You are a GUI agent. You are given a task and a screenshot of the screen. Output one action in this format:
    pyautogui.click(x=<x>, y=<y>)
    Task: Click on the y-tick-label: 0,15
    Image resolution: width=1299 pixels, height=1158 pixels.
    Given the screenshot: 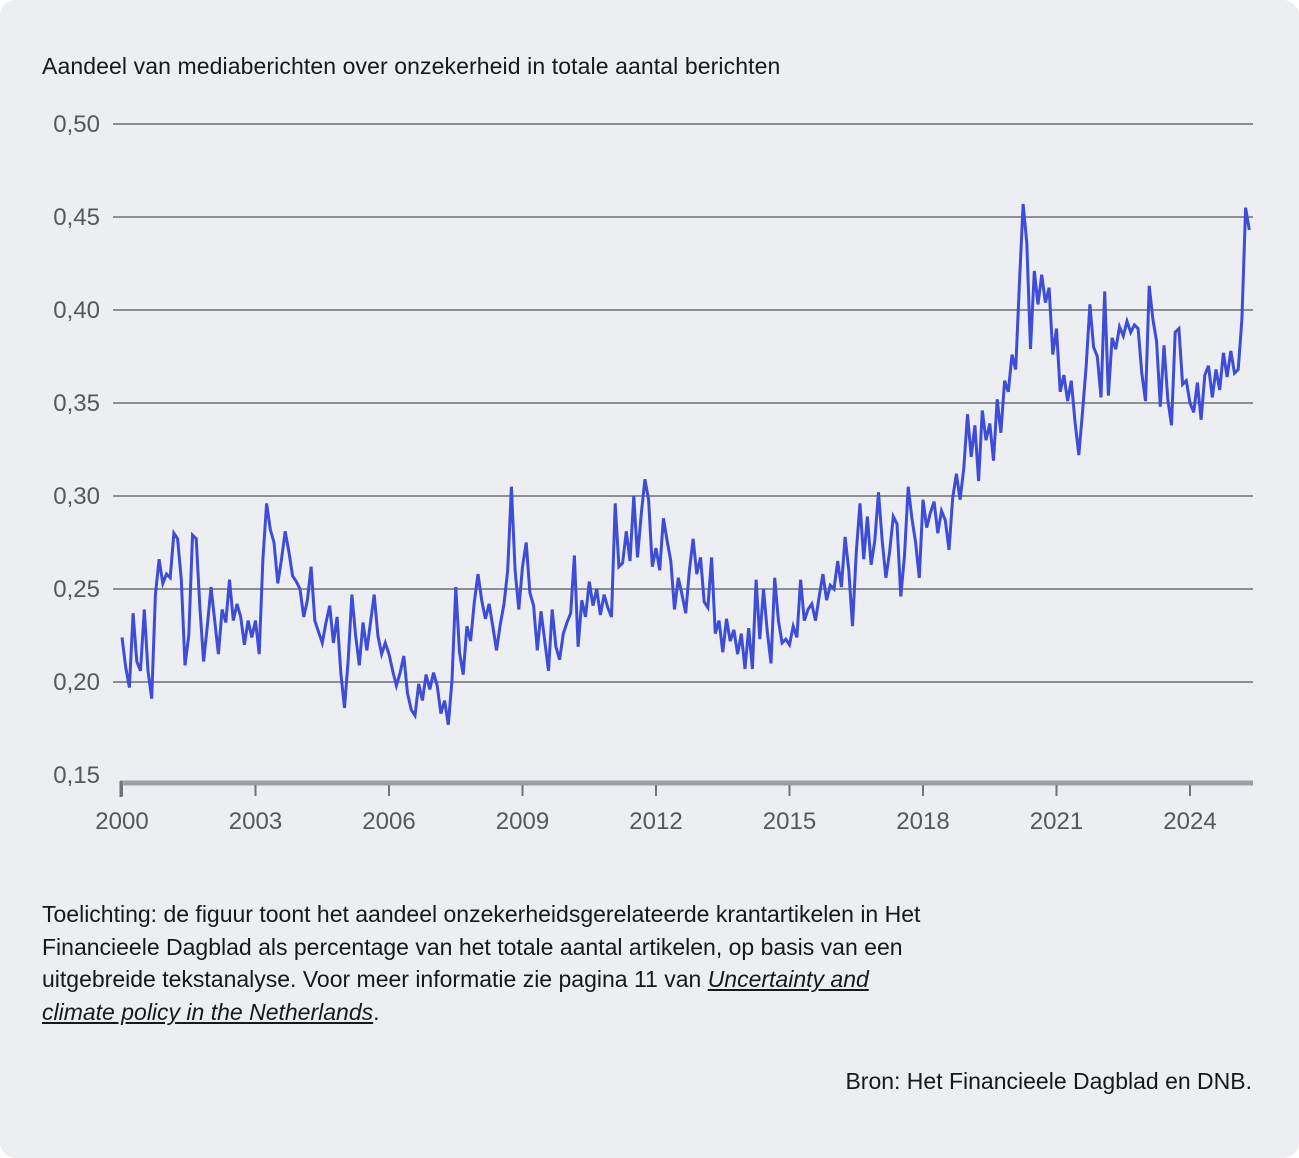 What is the action you would take?
    pyautogui.click(x=76, y=775)
    